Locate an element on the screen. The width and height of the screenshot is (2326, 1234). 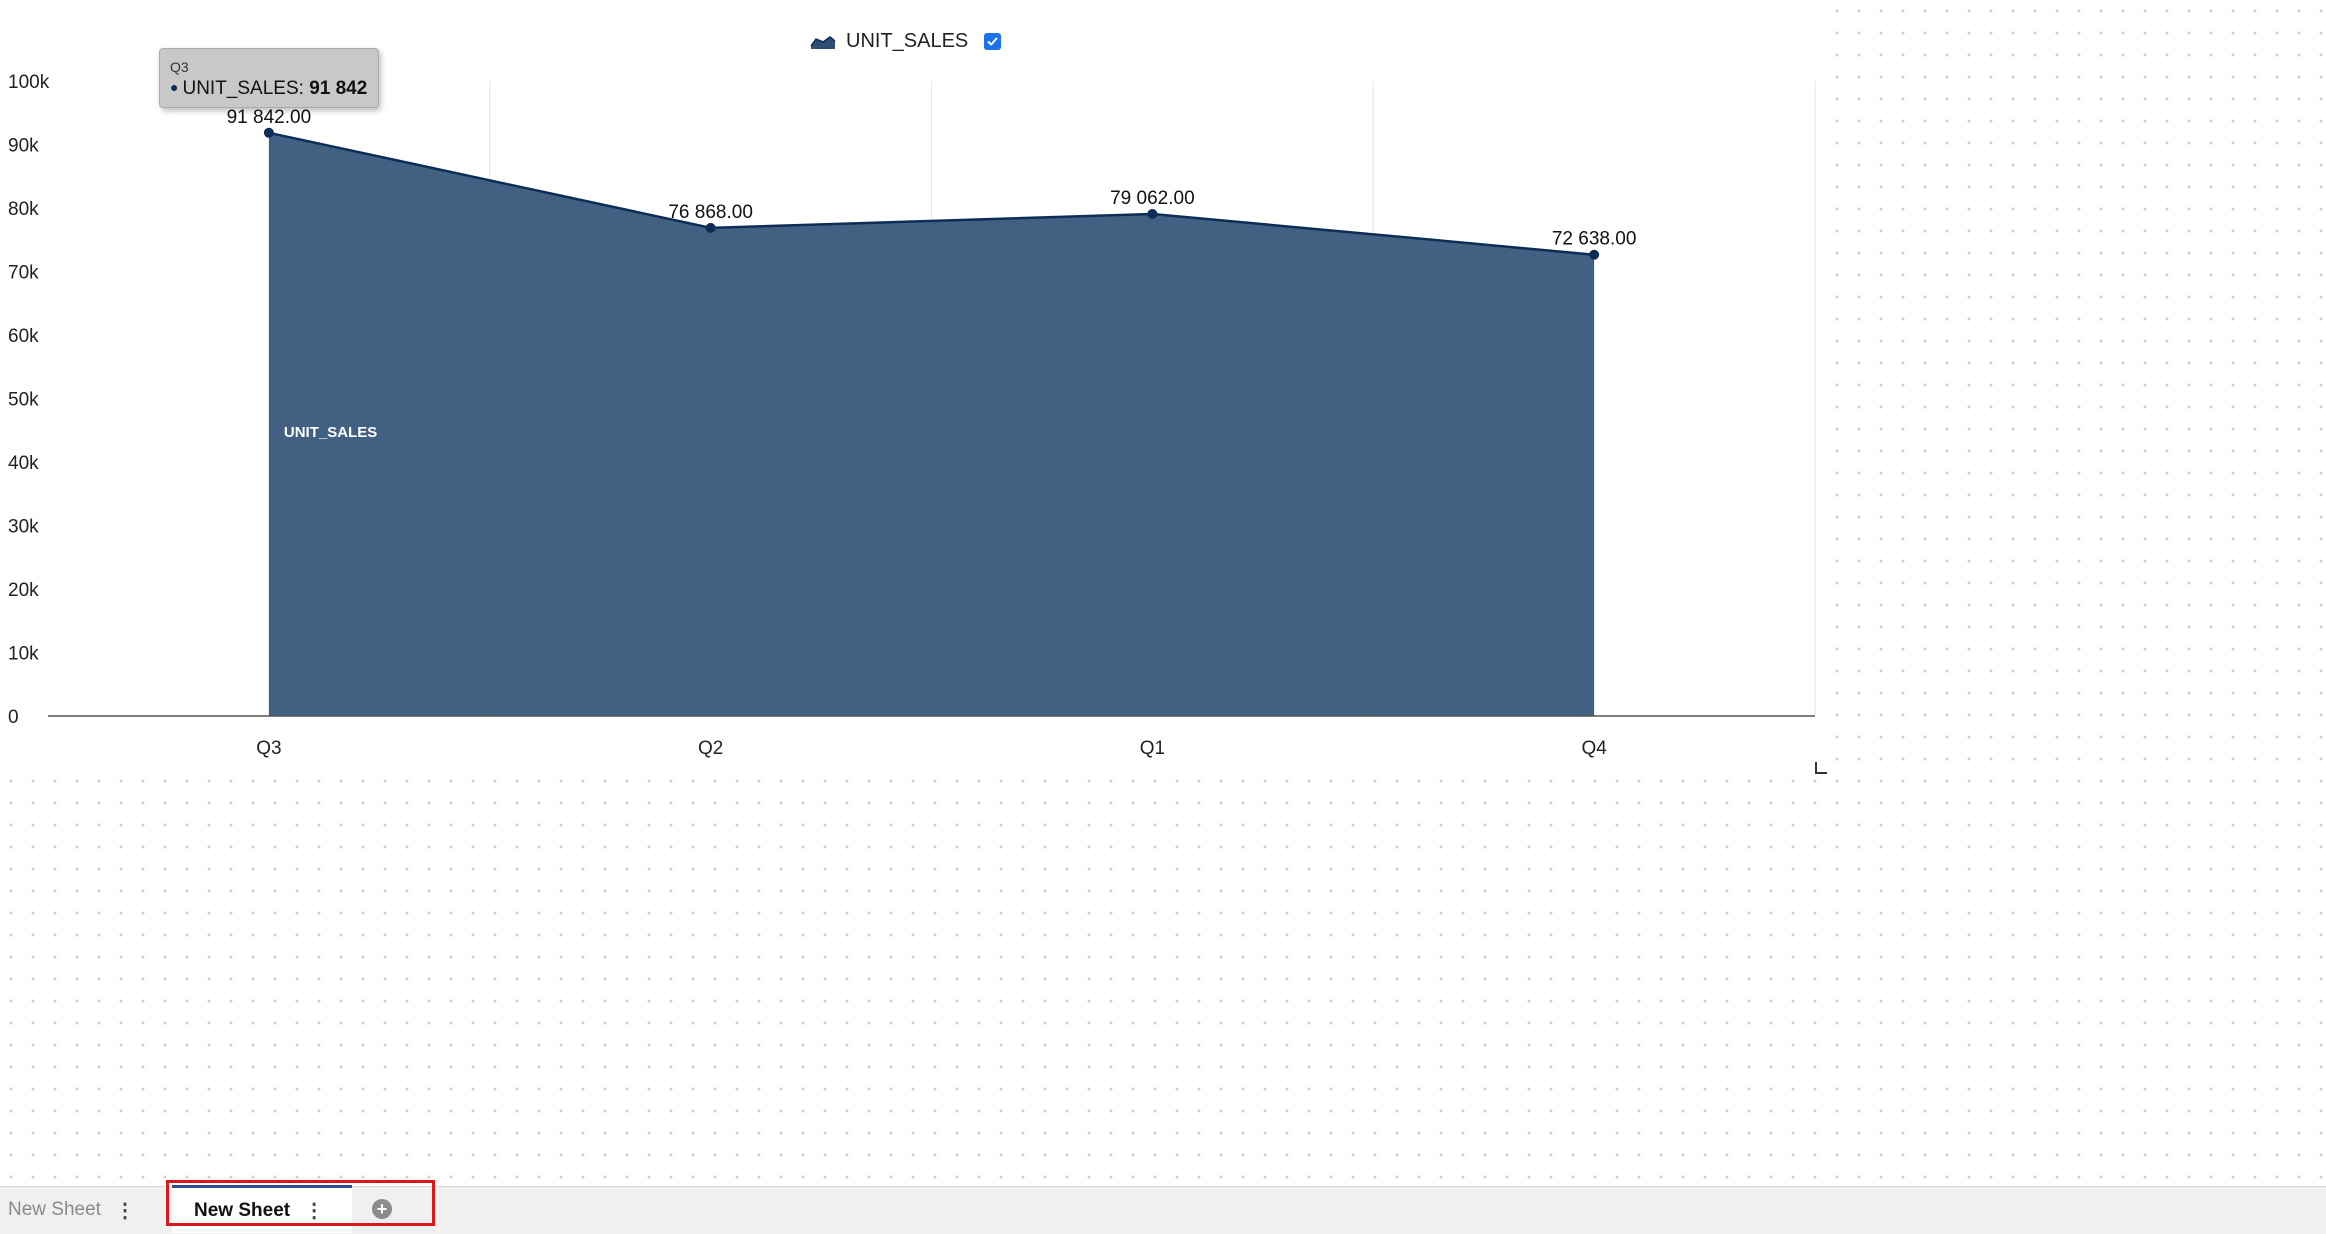
y-tick-label: 70k is located at coordinates (23, 273).